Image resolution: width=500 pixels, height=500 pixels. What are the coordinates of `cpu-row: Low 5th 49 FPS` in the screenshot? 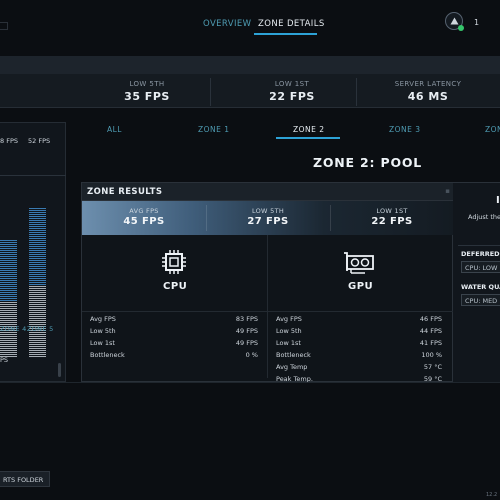 It's located at (174, 332).